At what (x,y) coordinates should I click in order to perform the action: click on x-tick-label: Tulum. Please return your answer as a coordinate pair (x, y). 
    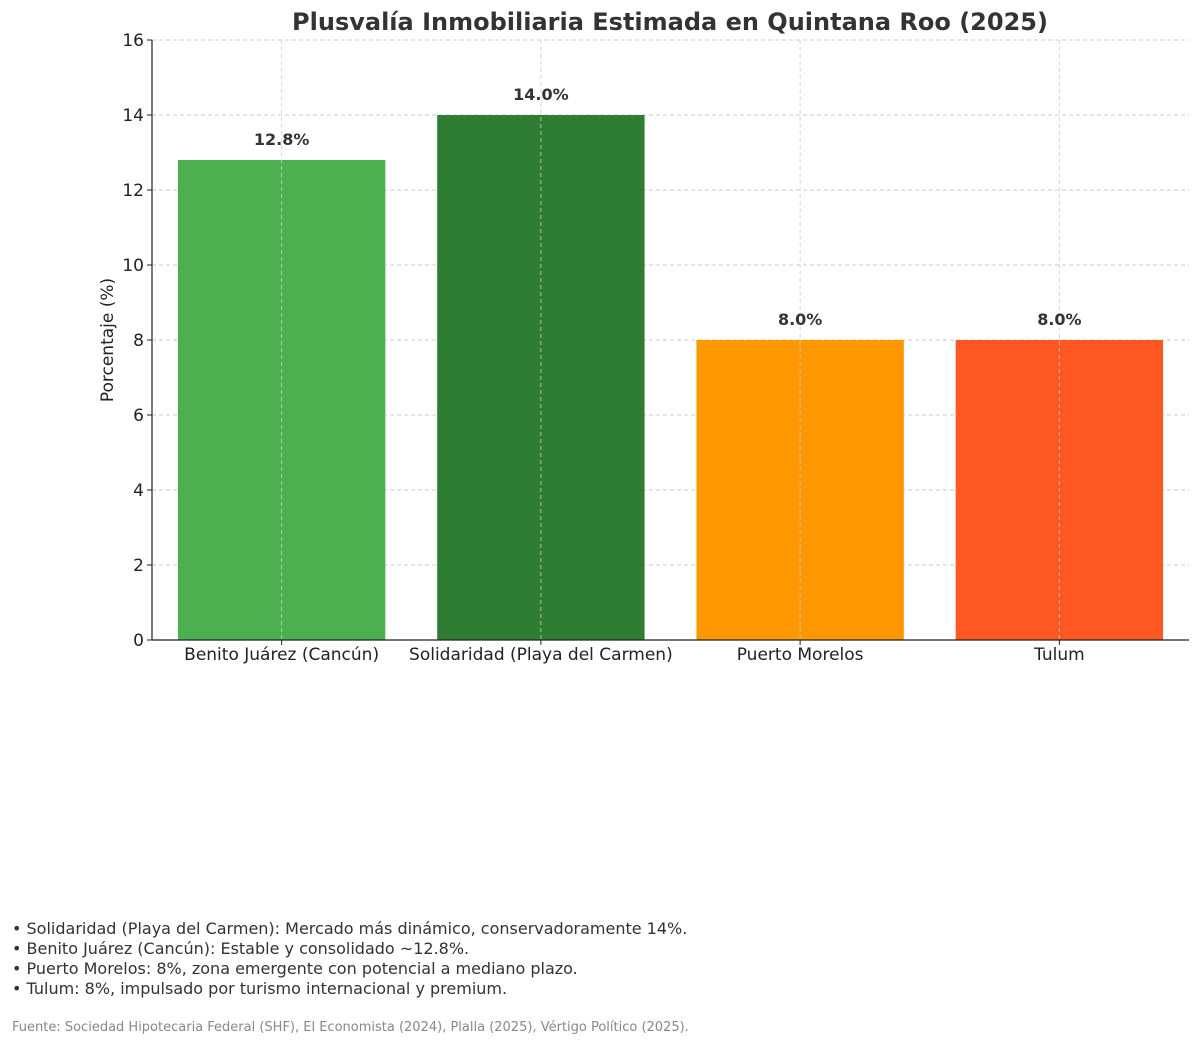
    Looking at the image, I should click on (1059, 655).